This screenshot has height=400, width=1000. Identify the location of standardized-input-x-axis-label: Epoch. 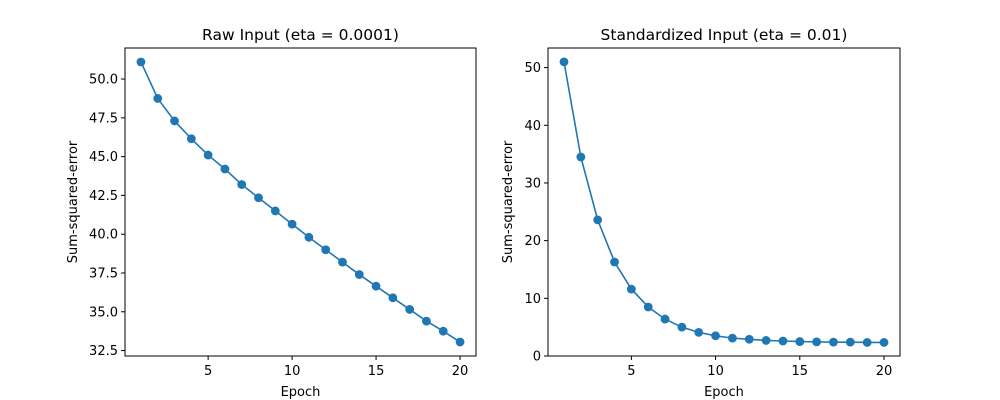
(724, 392).